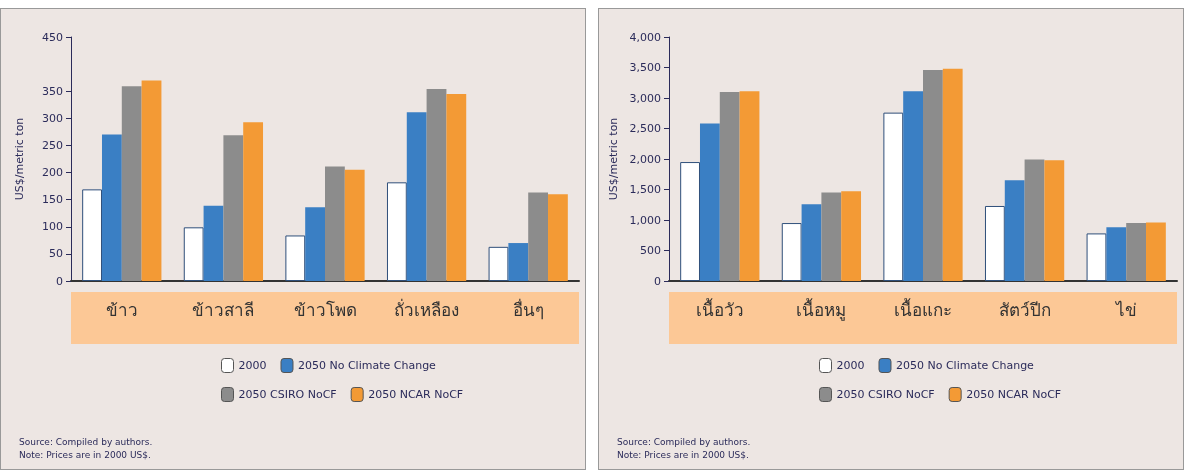 Image resolution: width=1187 pixels, height=475 pixels. What do you see at coordinates (650, 250) in the screenshot?
I see `y-tick-label: 500` at bounding box center [650, 250].